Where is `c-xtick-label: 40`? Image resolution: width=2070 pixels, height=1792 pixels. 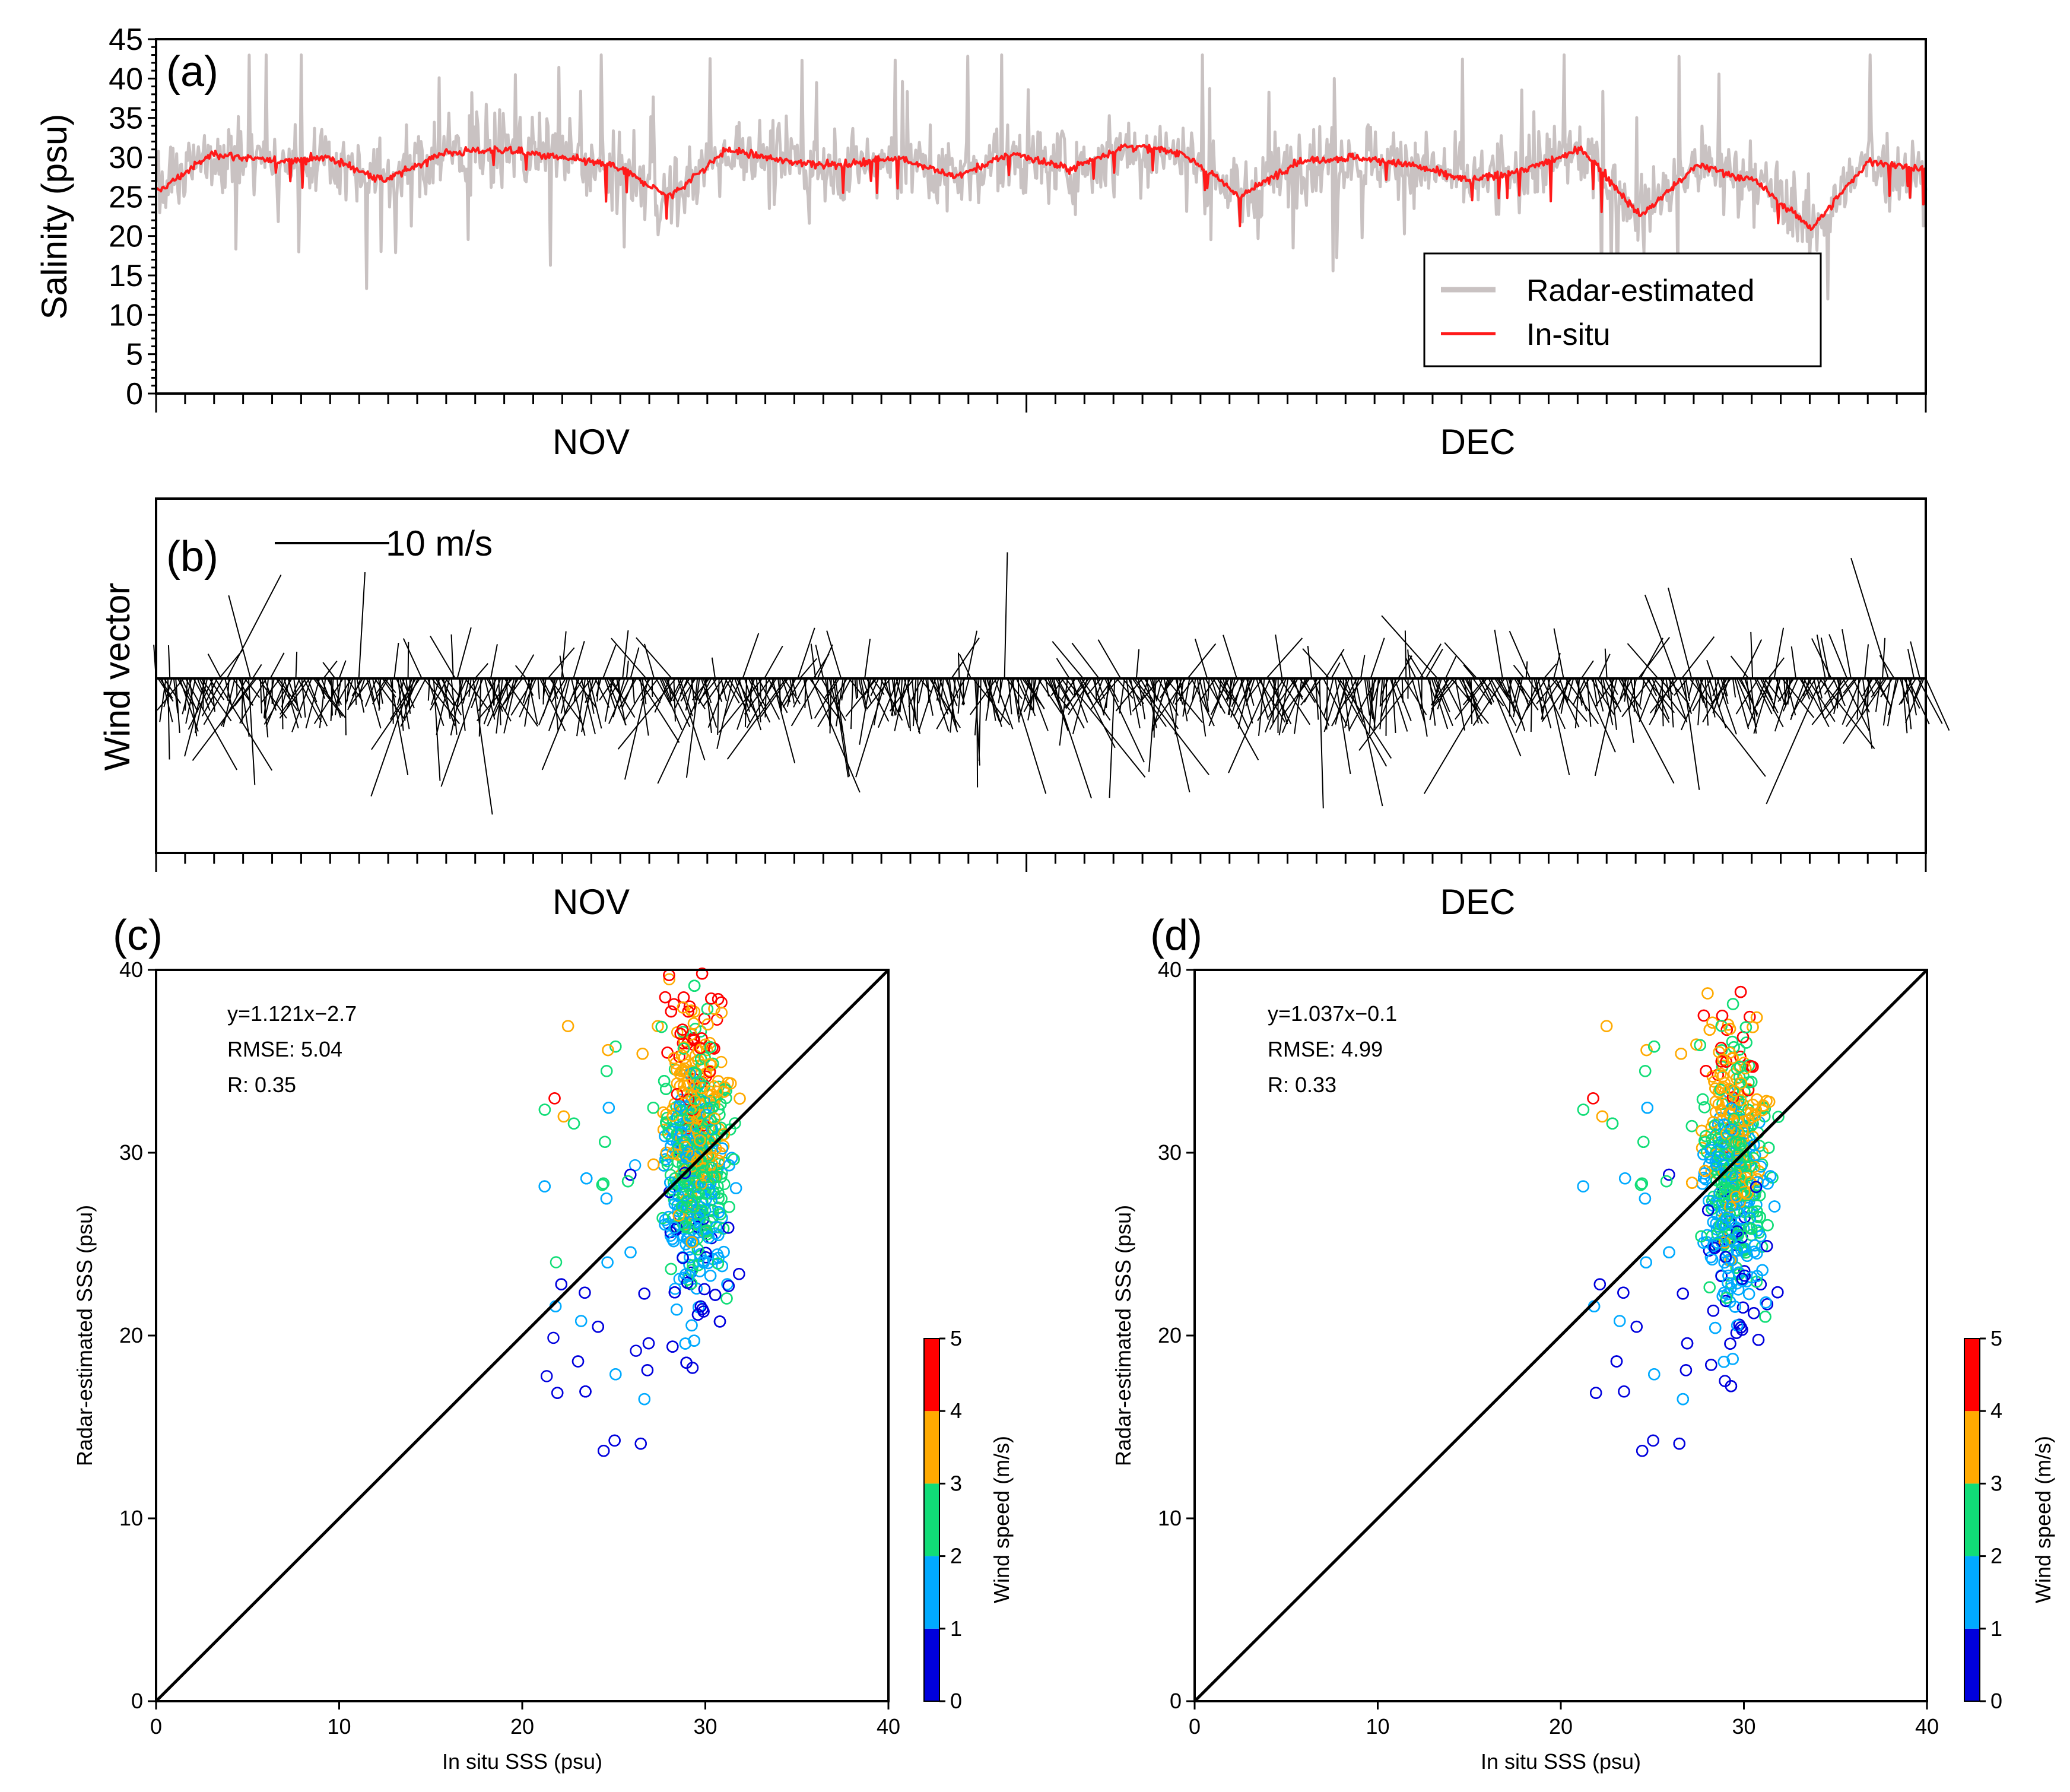 c-xtick-label: 40 is located at coordinates (888, 1726).